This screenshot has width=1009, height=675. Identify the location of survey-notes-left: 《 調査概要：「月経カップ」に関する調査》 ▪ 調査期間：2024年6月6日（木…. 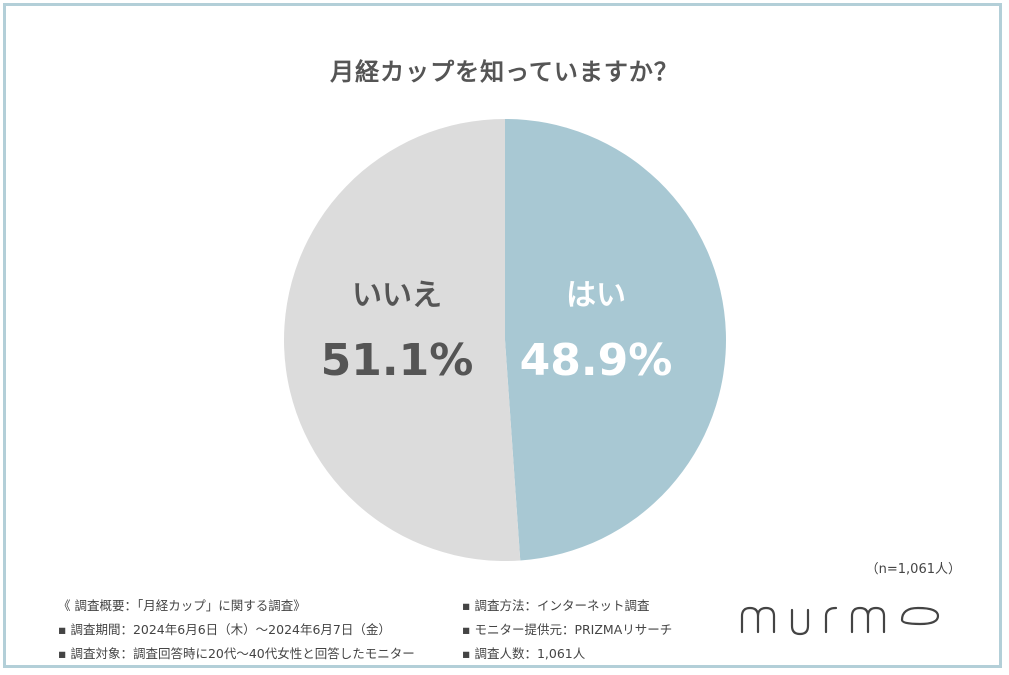
(236, 630).